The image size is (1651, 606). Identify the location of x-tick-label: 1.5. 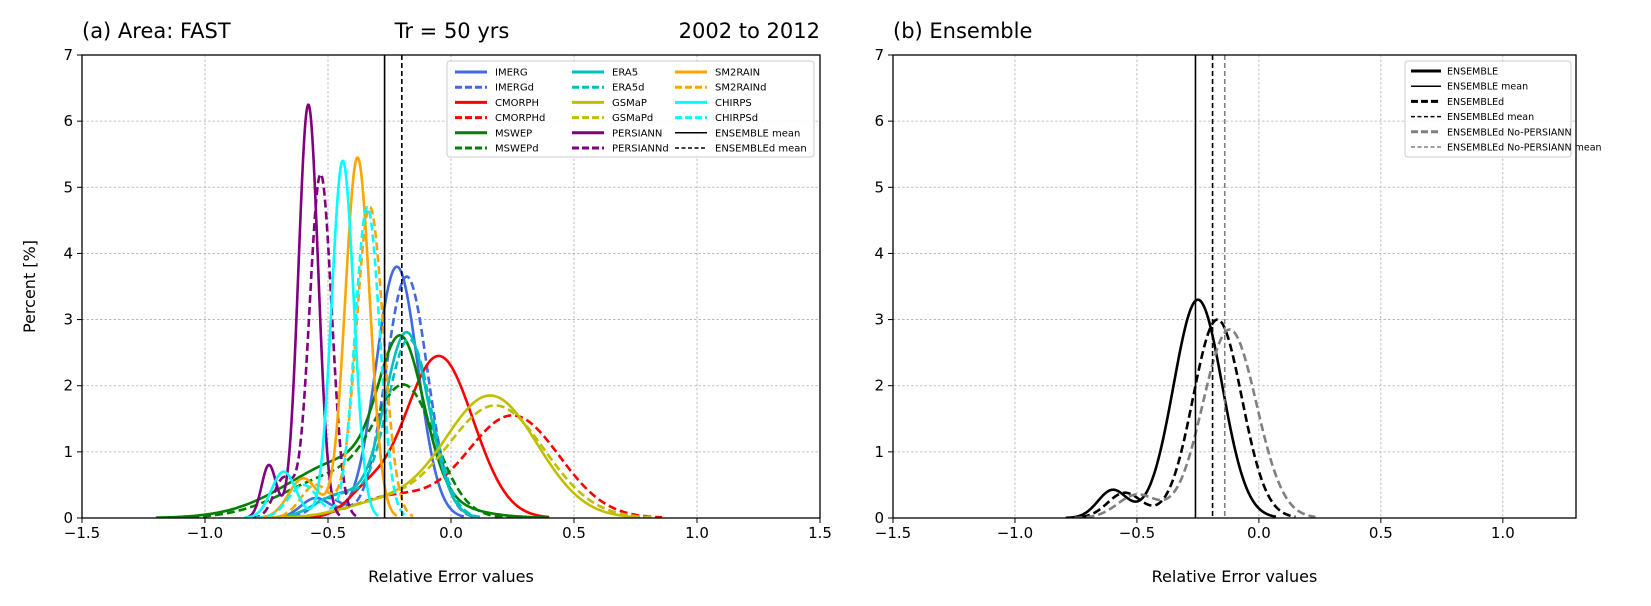
(820, 533).